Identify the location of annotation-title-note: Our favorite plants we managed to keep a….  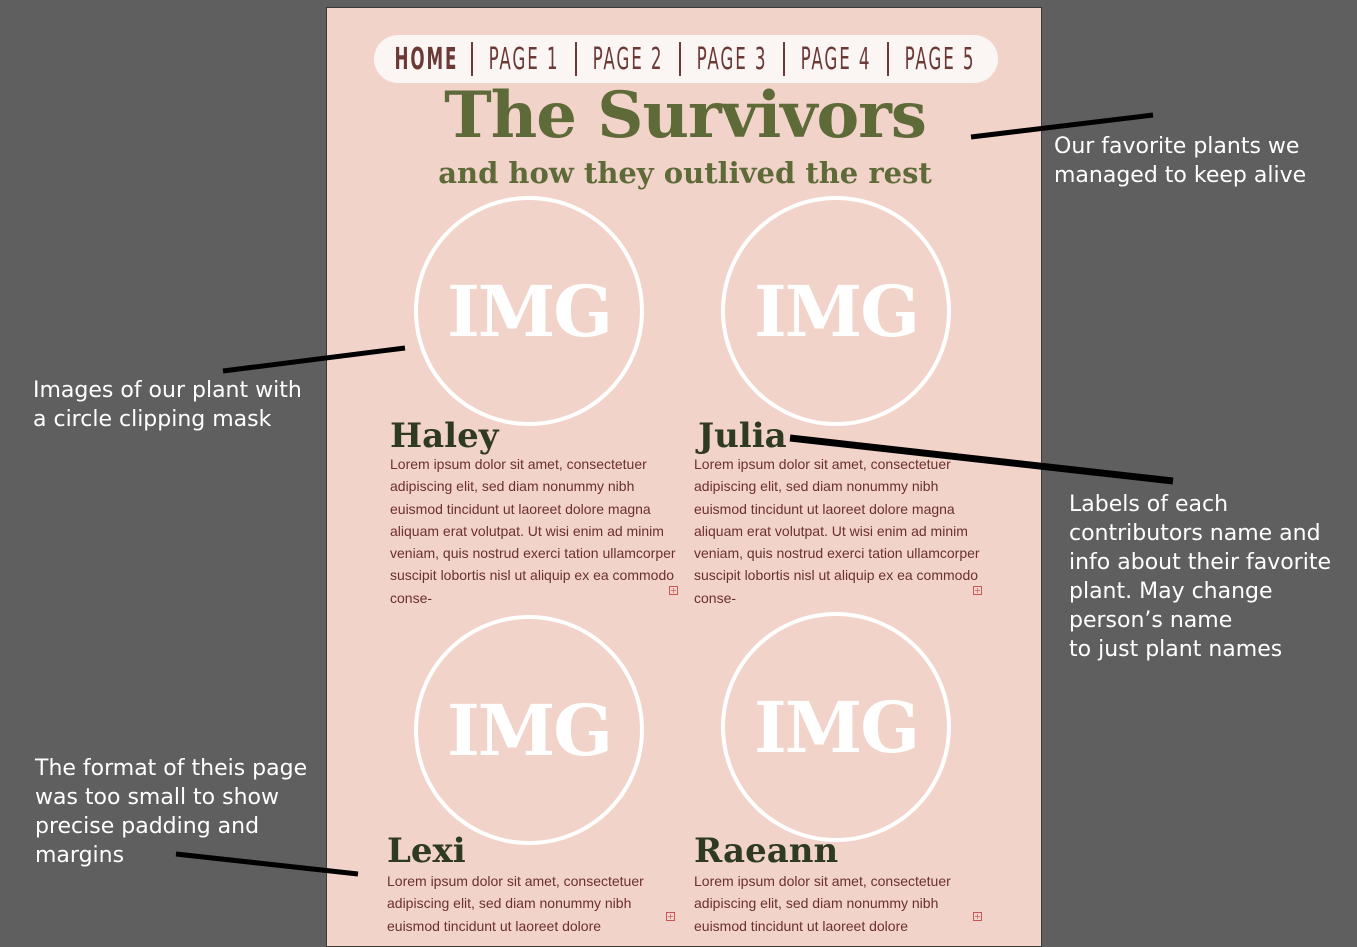
(1180, 161).